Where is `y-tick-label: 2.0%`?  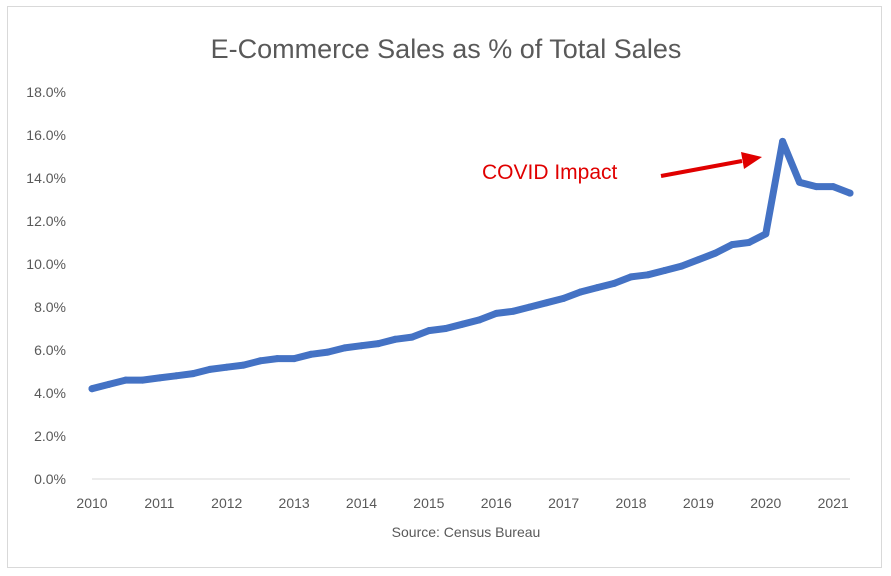 y-tick-label: 2.0% is located at coordinates (50, 436).